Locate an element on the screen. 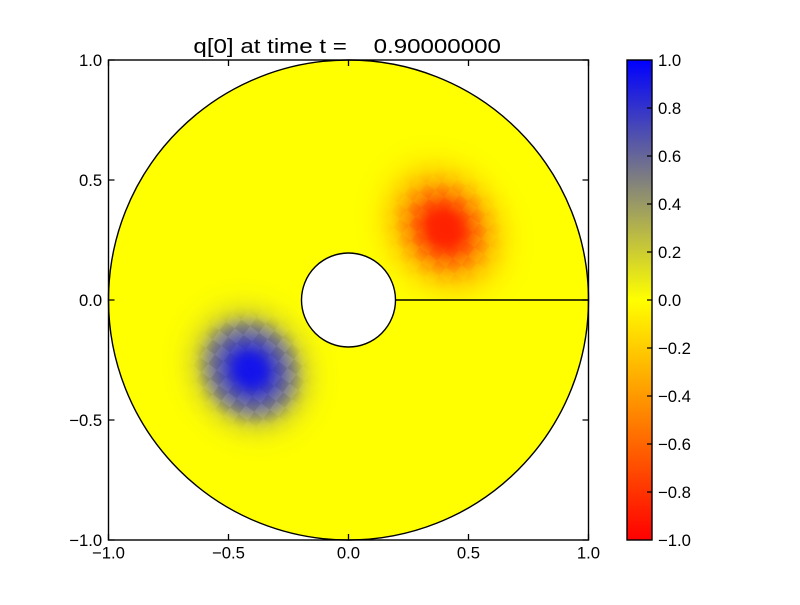 The height and width of the screenshot is (605, 800). svg-text: 0.8 is located at coordinates (669, 108).